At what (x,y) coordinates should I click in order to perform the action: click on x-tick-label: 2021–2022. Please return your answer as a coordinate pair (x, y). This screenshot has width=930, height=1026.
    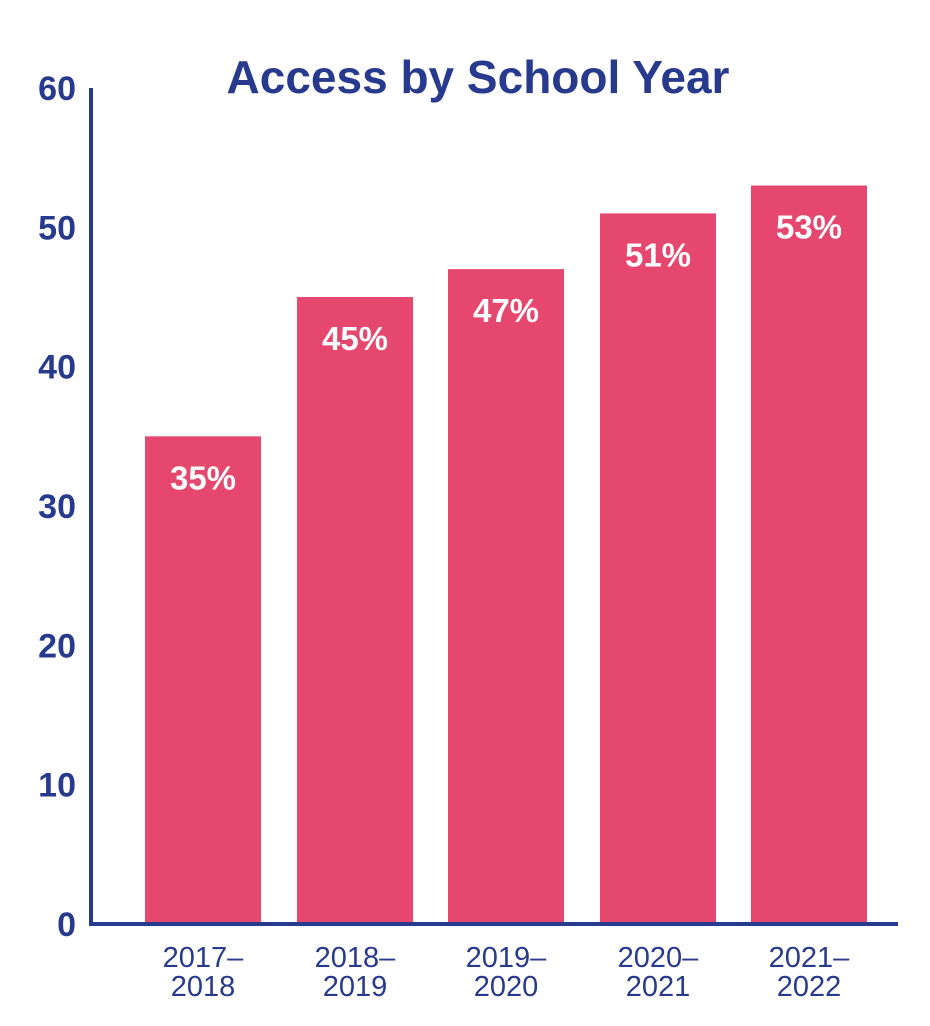
    Looking at the image, I should click on (810, 972).